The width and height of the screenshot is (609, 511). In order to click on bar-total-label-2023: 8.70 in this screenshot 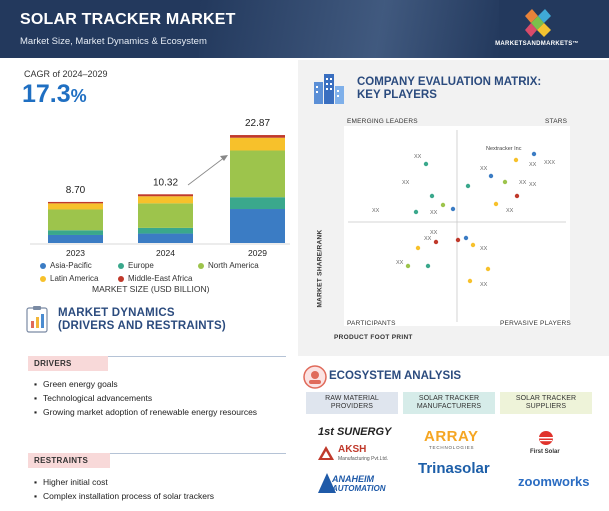, I will do `click(76, 190)`.